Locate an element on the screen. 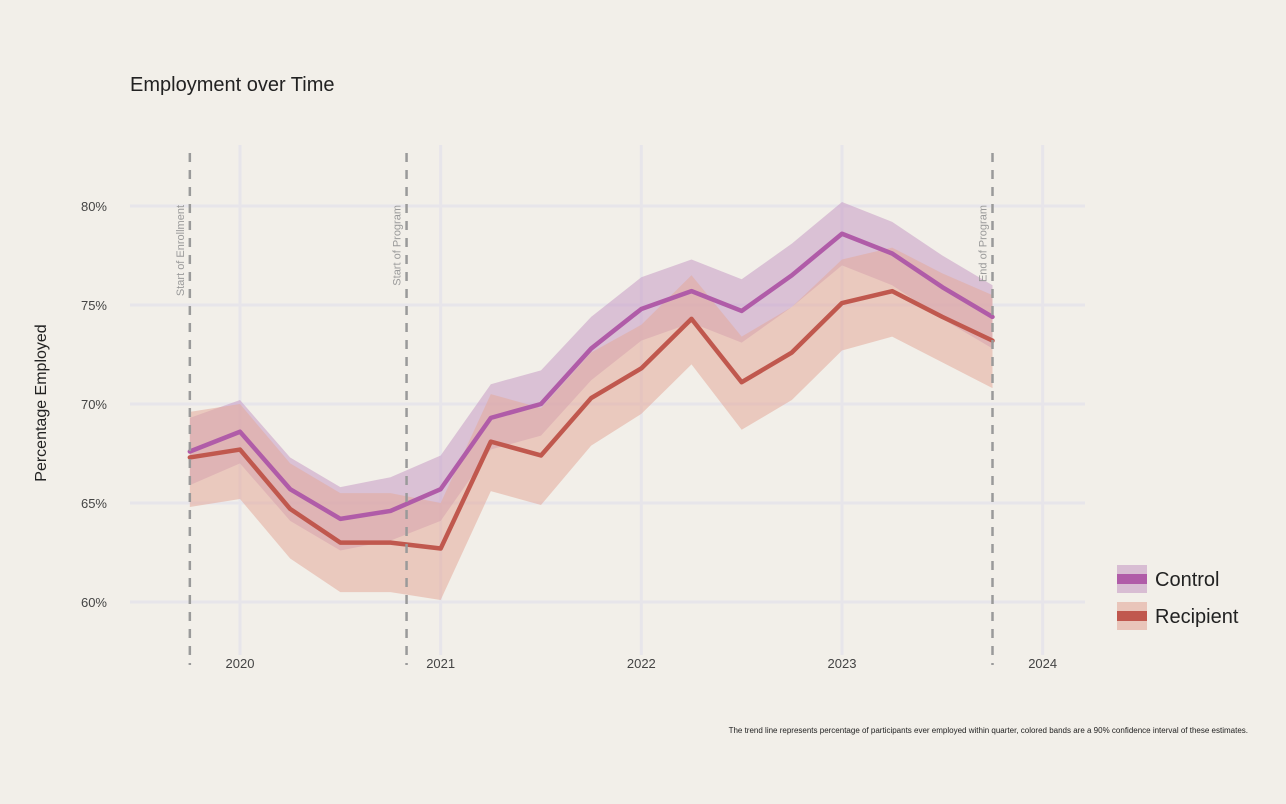 This screenshot has height=804, width=1286. x-tick-label: 2020 is located at coordinates (240, 663).